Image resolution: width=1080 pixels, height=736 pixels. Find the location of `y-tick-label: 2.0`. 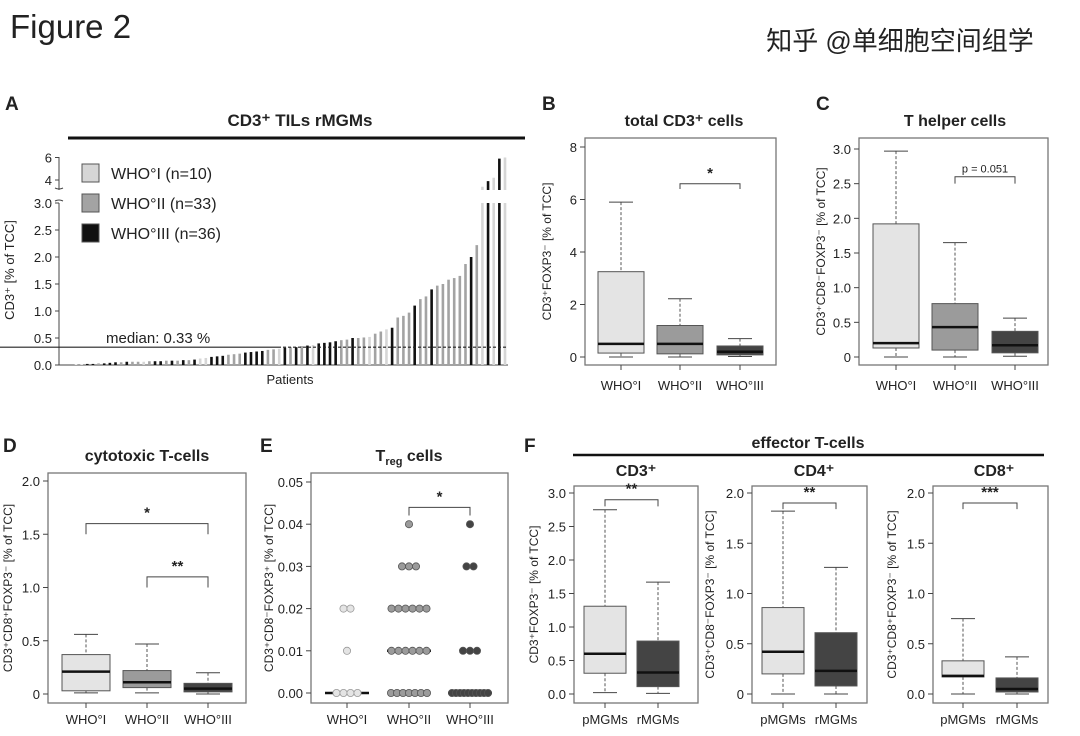

y-tick-label: 2.0 is located at coordinates (31, 481).